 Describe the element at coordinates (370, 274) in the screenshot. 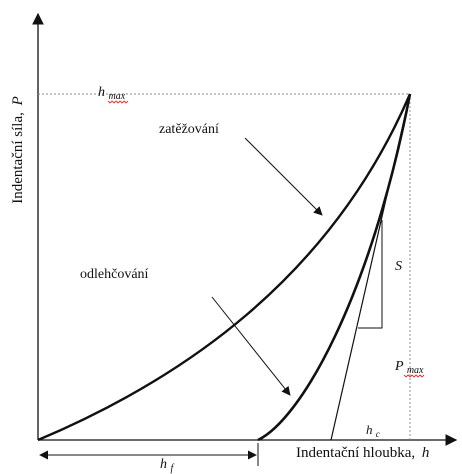

I see `stiffness-triangle` at that location.